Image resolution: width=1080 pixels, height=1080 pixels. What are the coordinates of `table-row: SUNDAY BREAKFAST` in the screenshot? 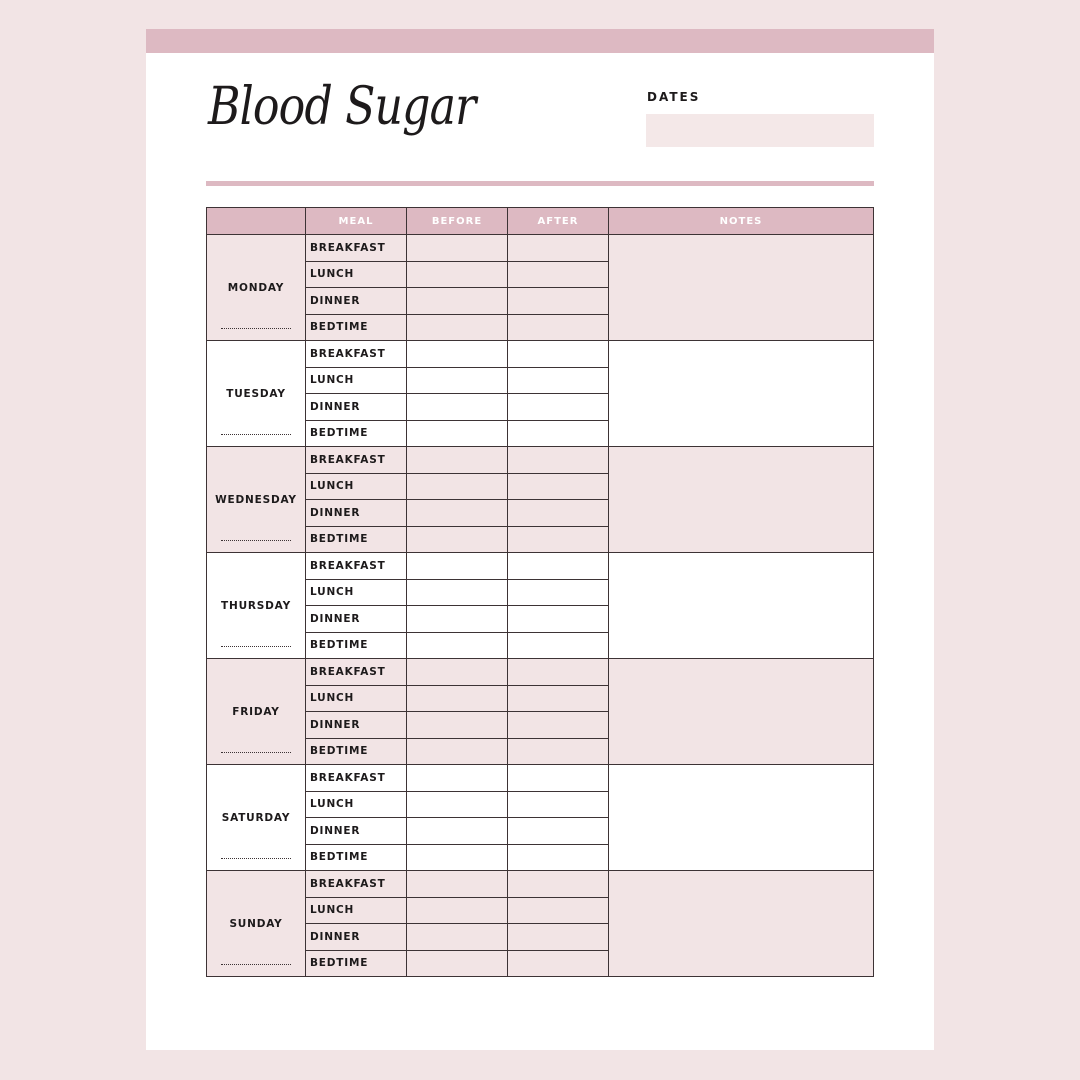 It's located at (540, 923).